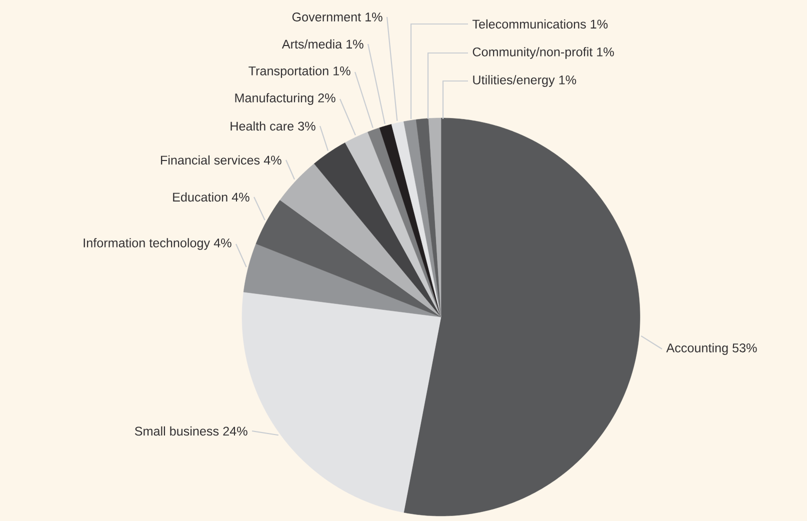 The width and height of the screenshot is (807, 521). What do you see at coordinates (274, 99) in the screenshot?
I see `slice-label: Manufacturing` at bounding box center [274, 99].